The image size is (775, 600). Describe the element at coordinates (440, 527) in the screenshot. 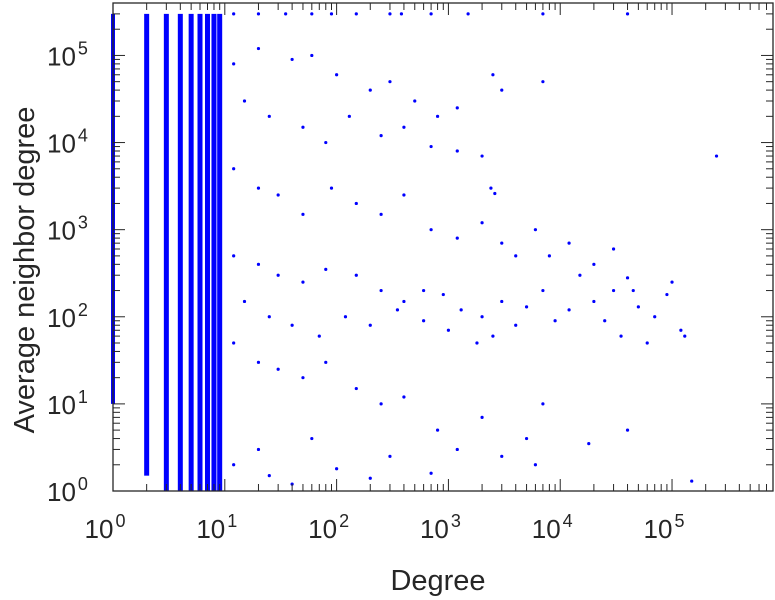

I see `x-tick-label: 10 3` at that location.